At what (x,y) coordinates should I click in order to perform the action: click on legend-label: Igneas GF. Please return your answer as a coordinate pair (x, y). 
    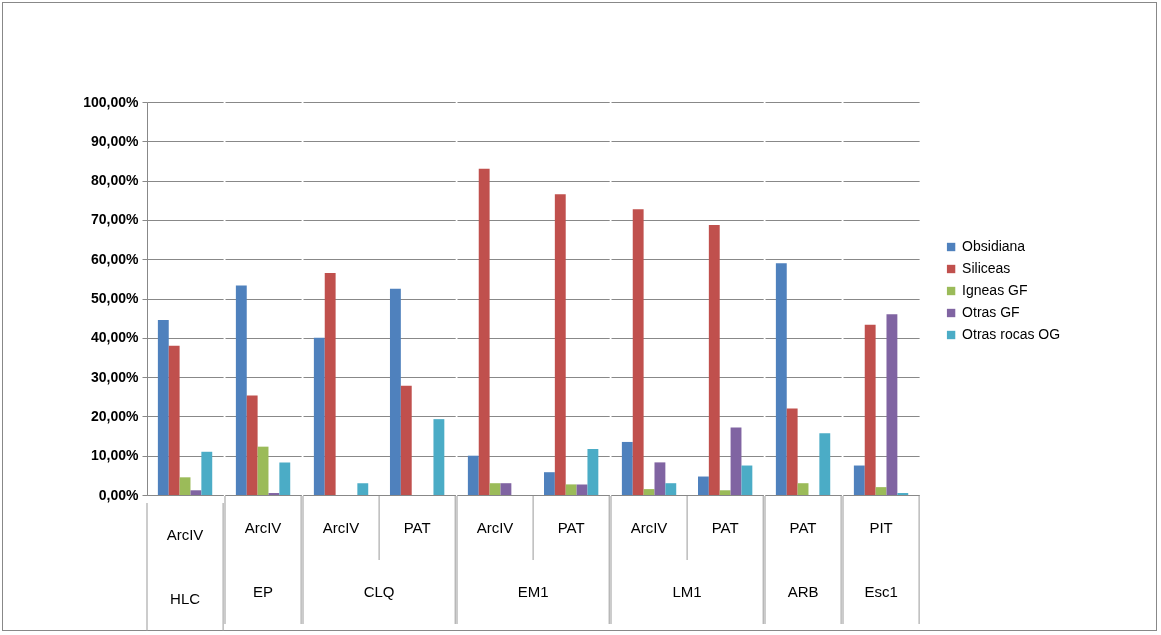
    Looking at the image, I should click on (995, 290).